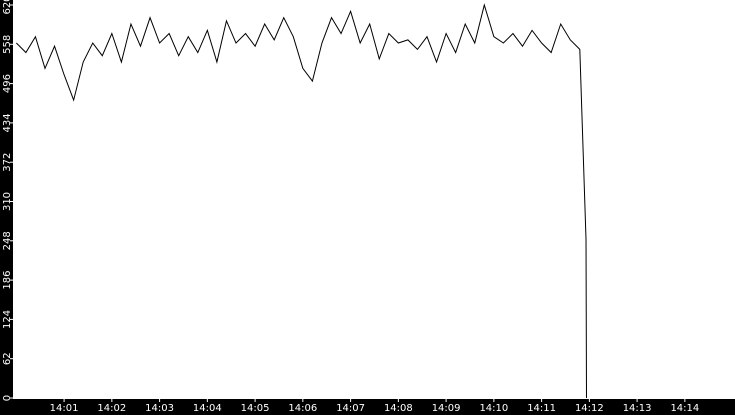 This screenshot has width=735, height=415. What do you see at coordinates (7, 201) in the screenshot?
I see `y-tick-label: 310` at bounding box center [7, 201].